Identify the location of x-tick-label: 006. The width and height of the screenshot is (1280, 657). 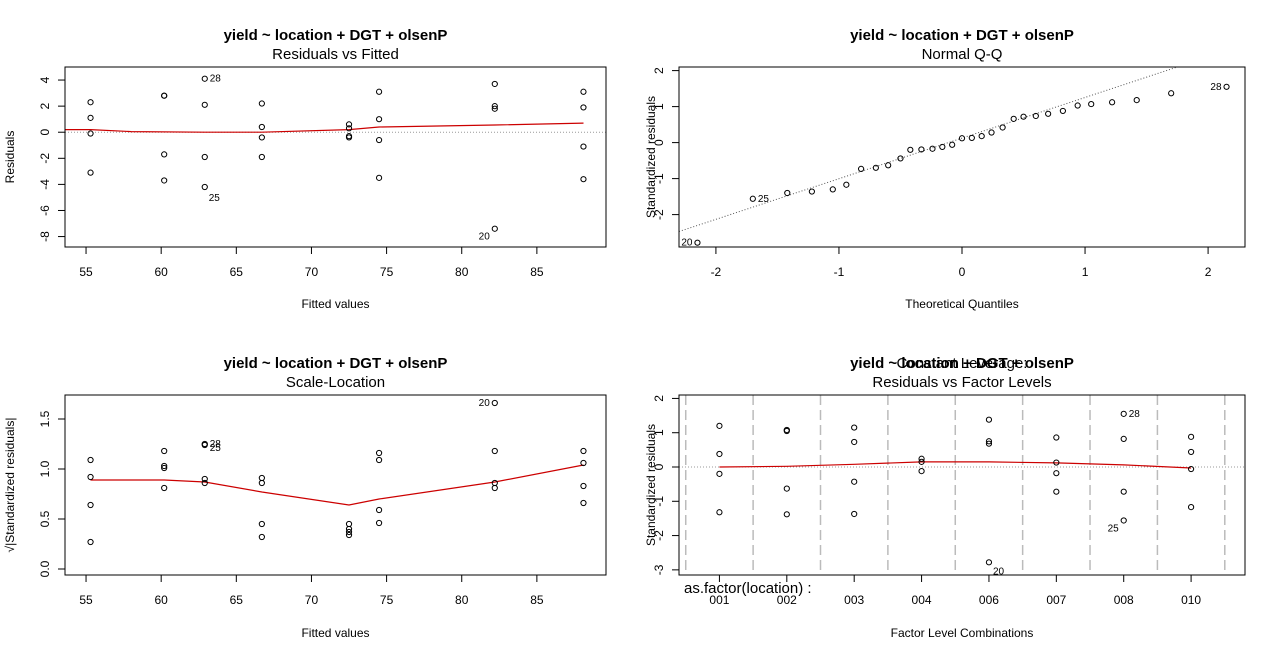
(989, 600).